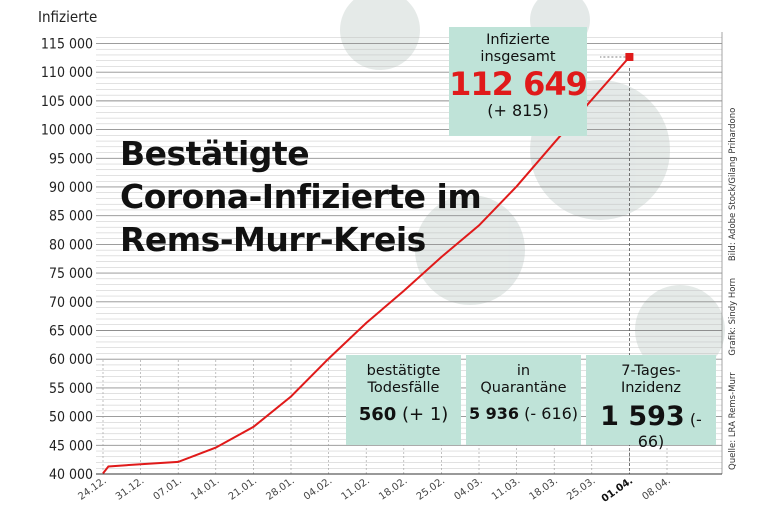  I want to click on x-tick-label: 18.03., so click(544, 488).